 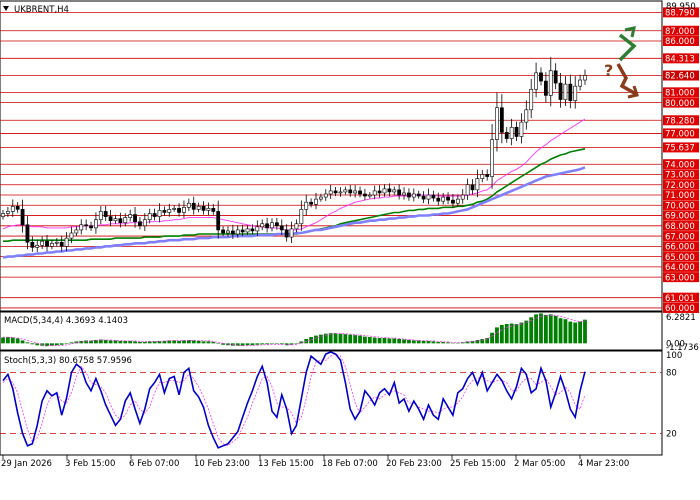 I want to click on price-level-label: 75.637, so click(x=680, y=149).